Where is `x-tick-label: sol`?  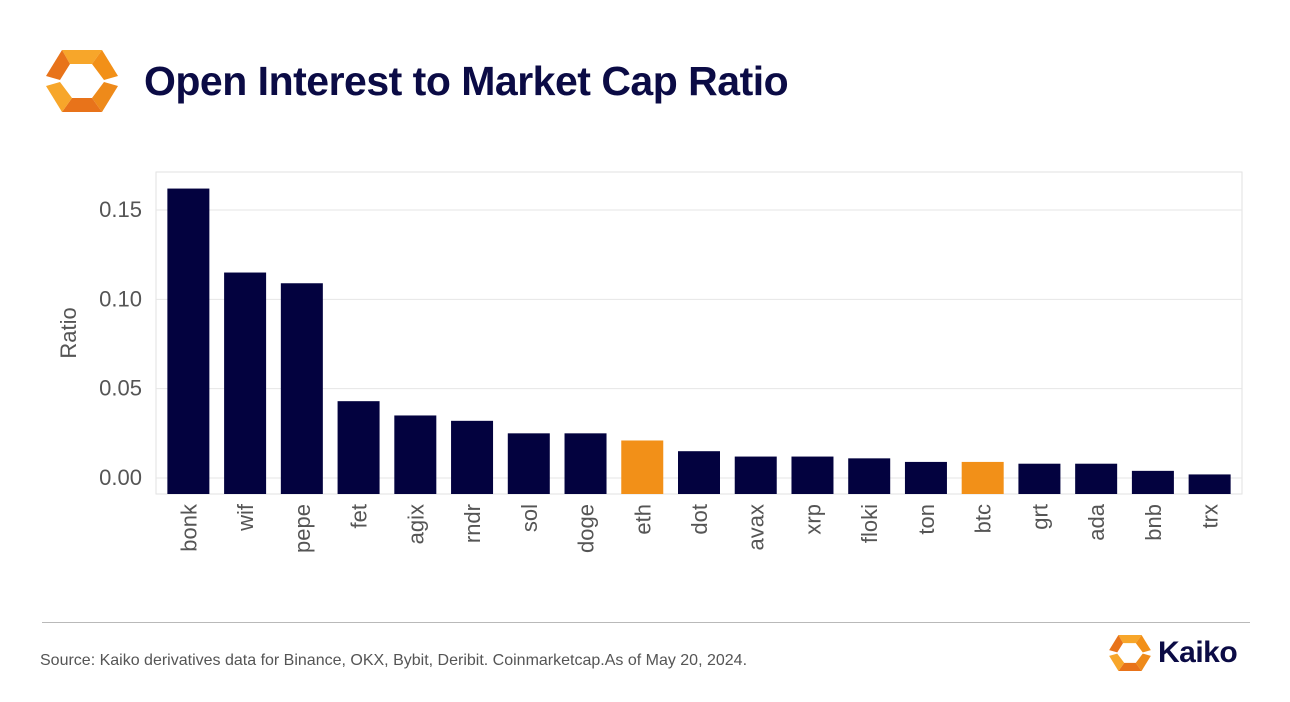
x-tick-label: sol is located at coordinates (529, 518).